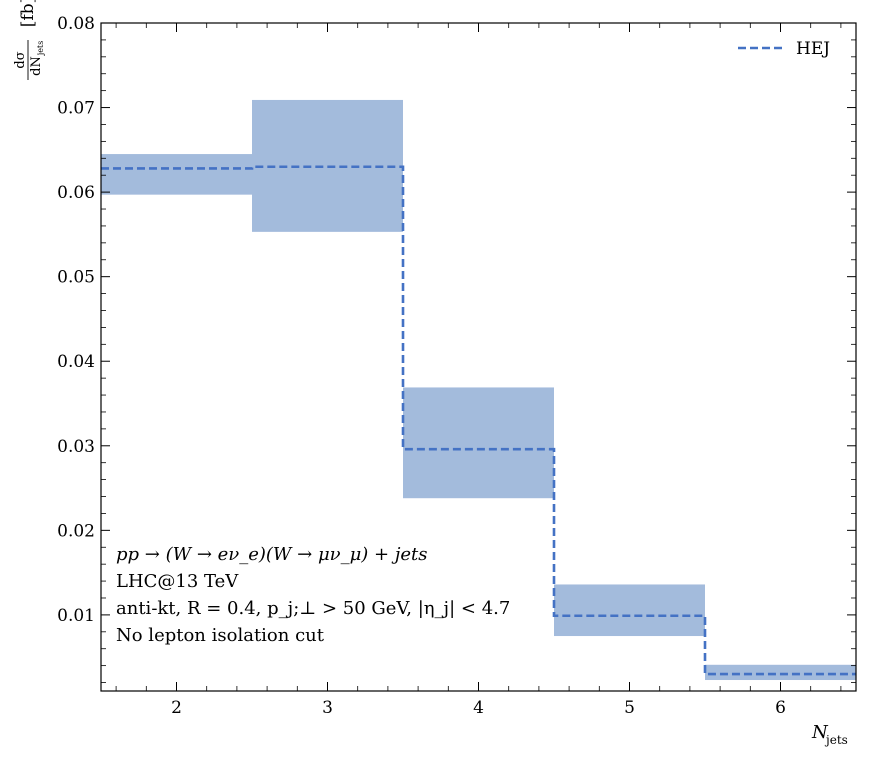 The height and width of the screenshot is (763, 872). Describe the element at coordinates (813, 49) in the screenshot. I see `legend-label-hej: HEJ` at that location.